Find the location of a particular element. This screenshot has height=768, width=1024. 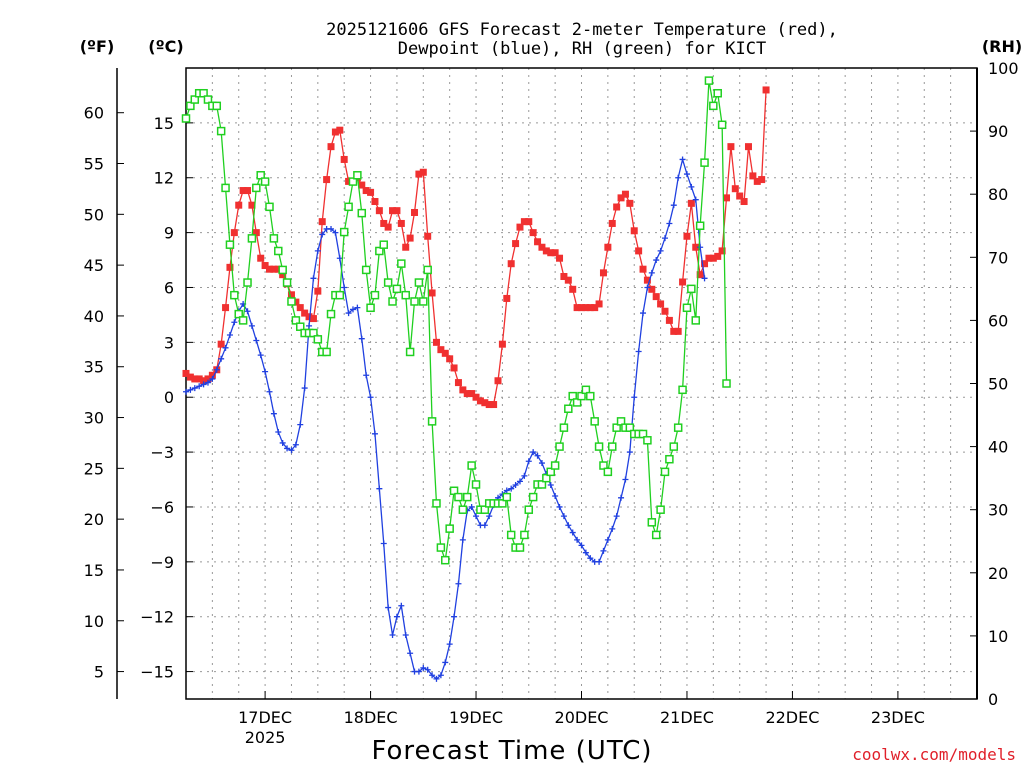

source-credit: coolwx.com/models is located at coordinates (934, 754).